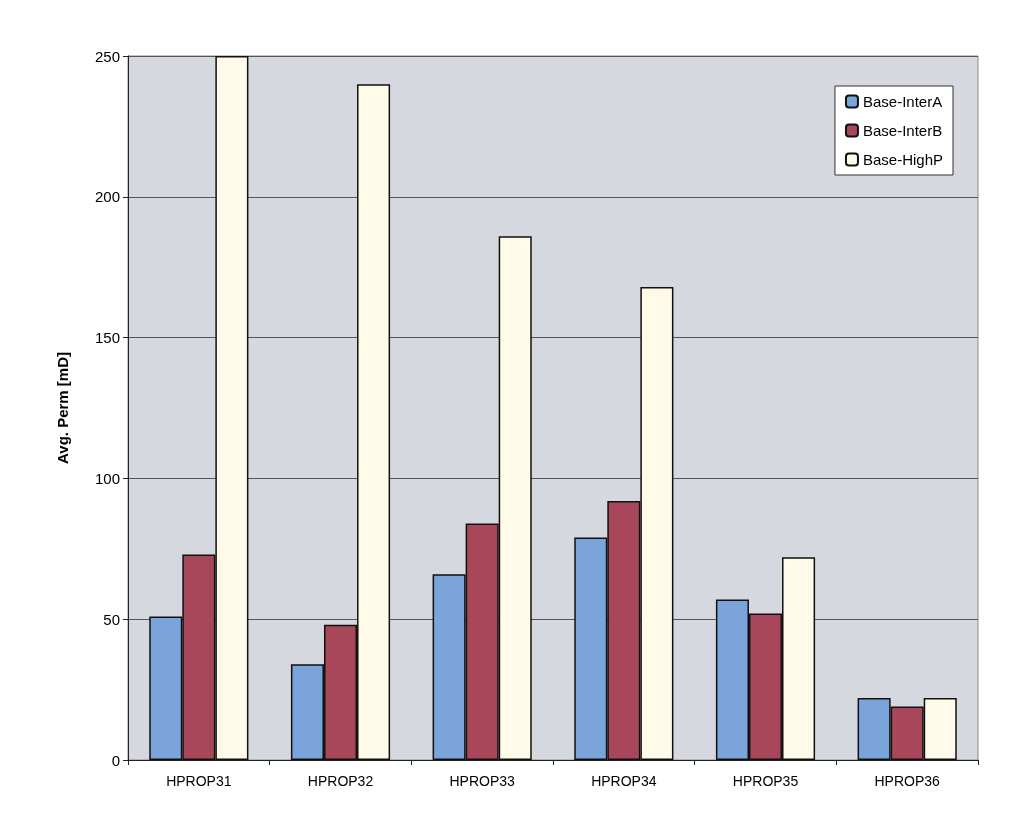 The image size is (1021, 840). I want to click on x-tick-label: HPROP32, so click(340, 781).